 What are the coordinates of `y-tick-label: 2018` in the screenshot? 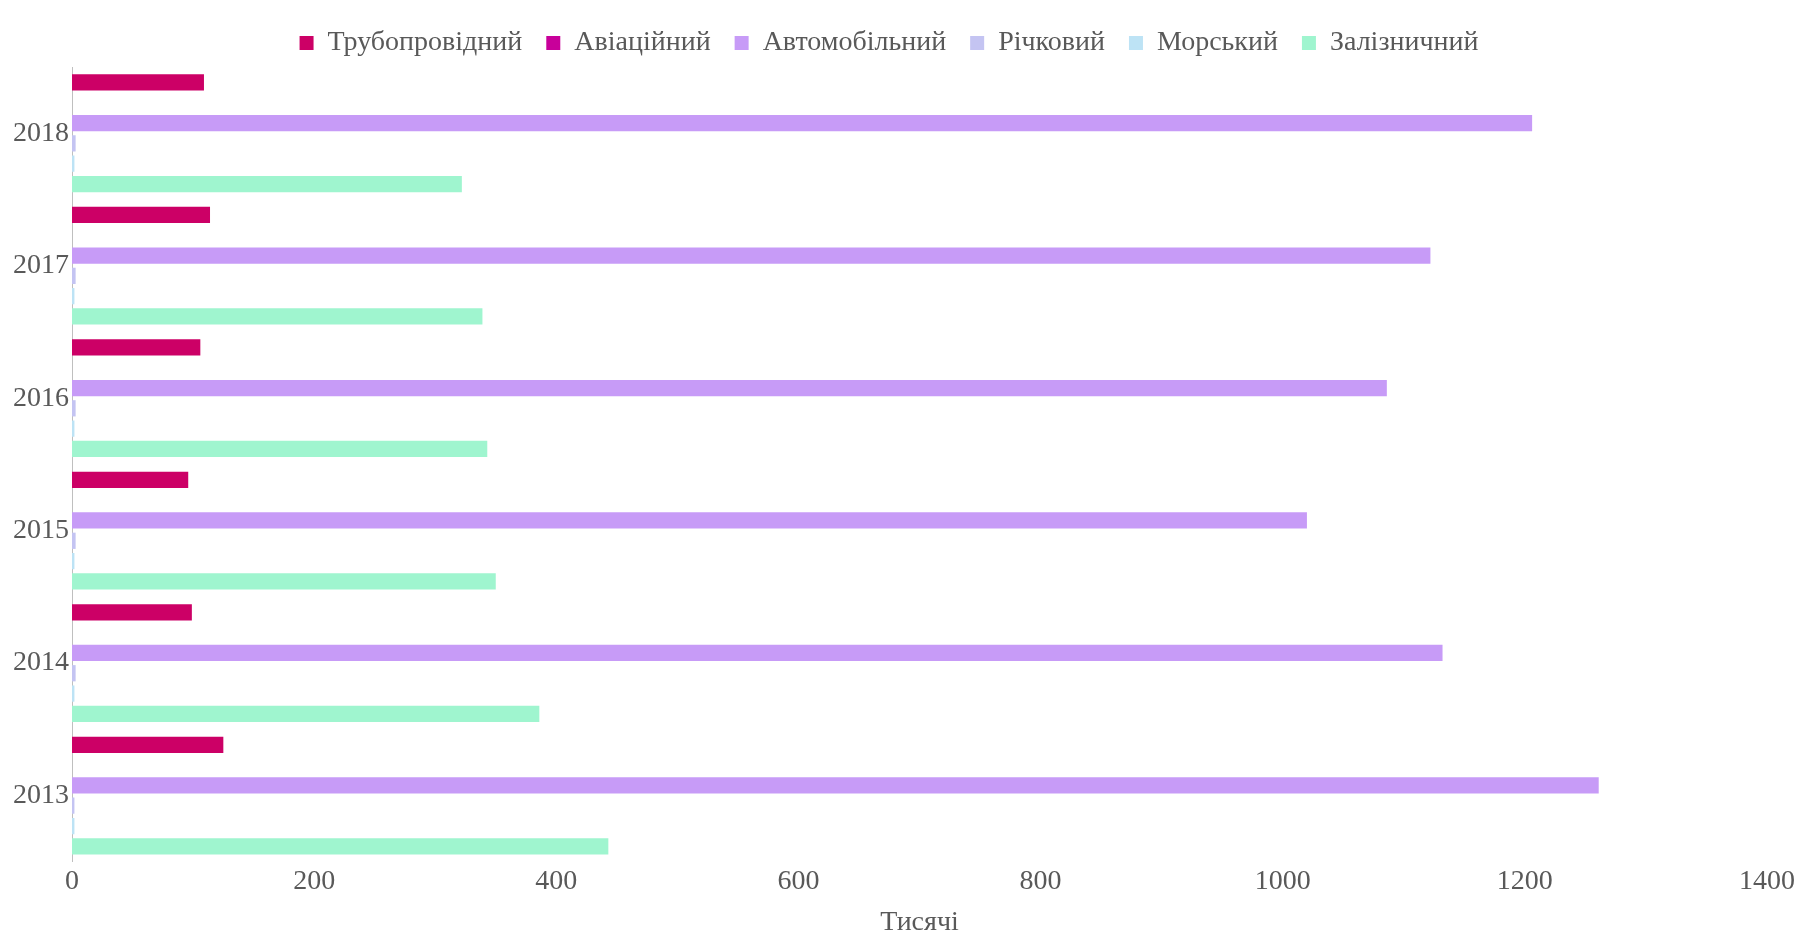 It's located at (41, 131).